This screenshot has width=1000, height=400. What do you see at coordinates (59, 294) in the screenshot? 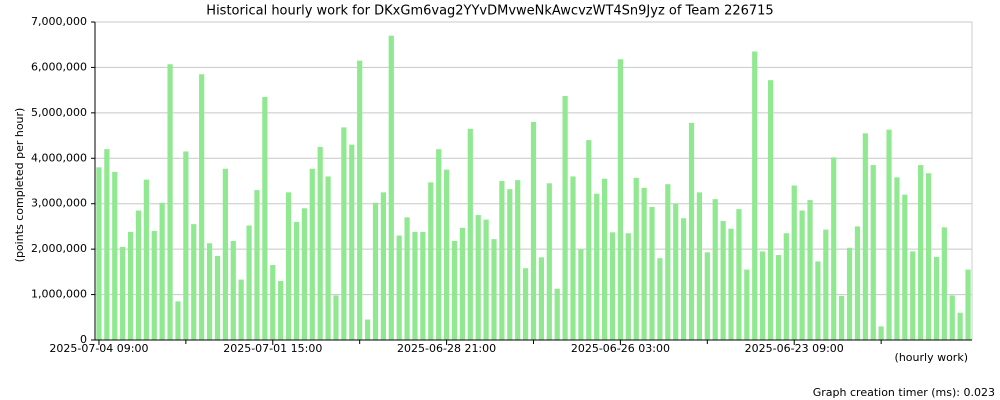
I see `y-tick-label: 1,000,000` at bounding box center [59, 294].